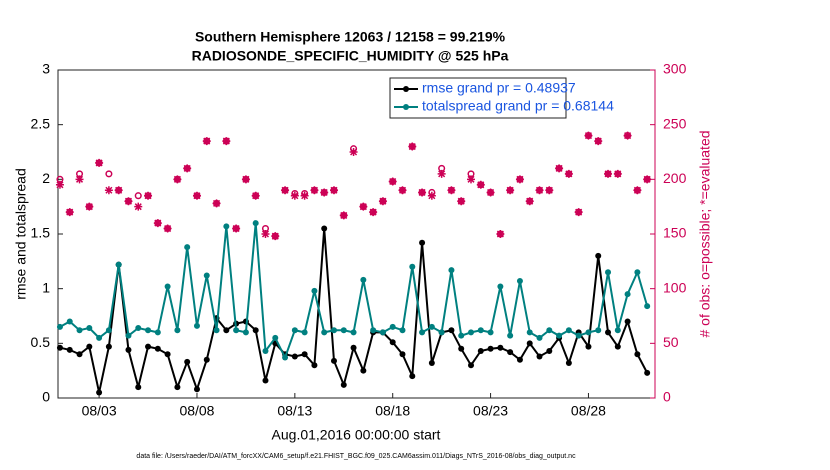  Describe the element at coordinates (196, 411) in the screenshot. I see `x-tick-label: 08/08` at that location.